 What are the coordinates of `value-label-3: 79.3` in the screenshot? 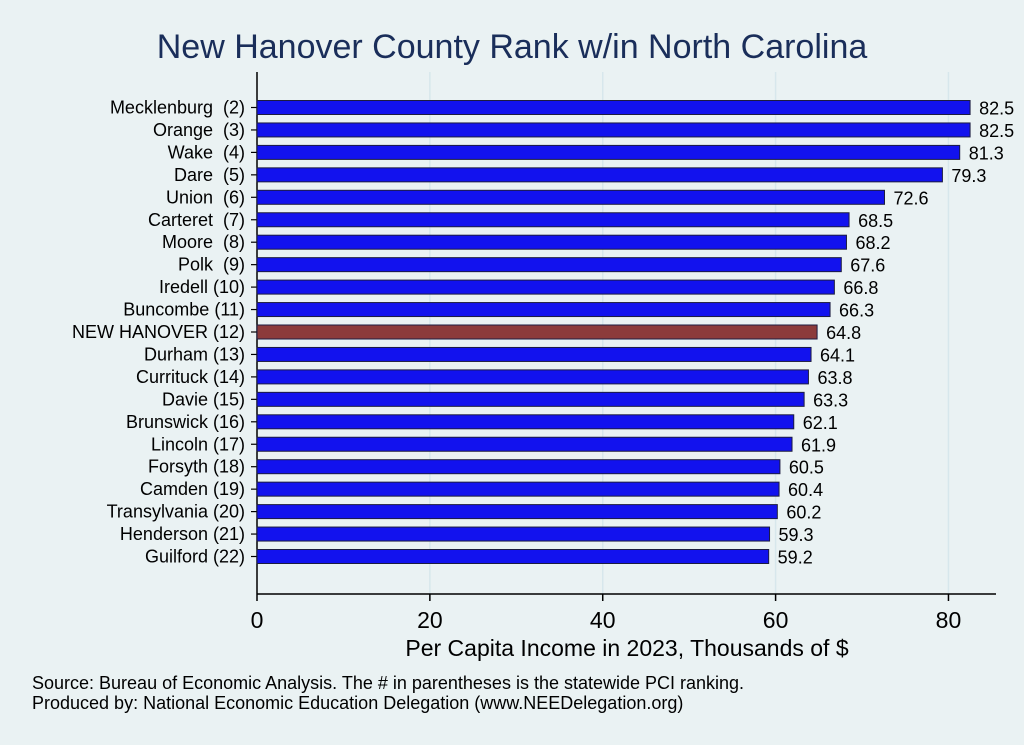 It's located at (968, 176).